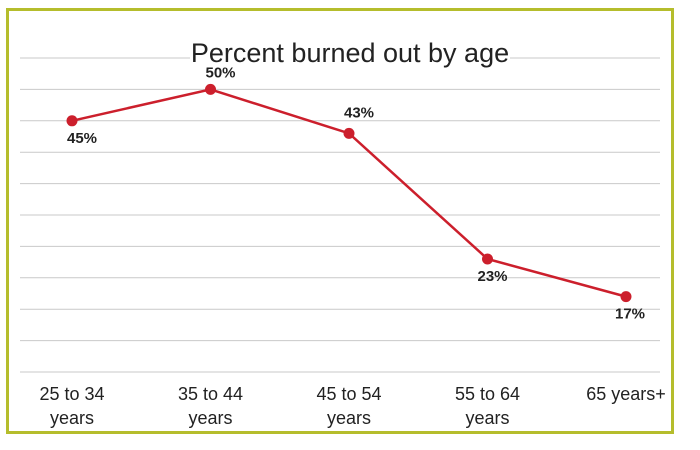 The width and height of the screenshot is (700, 450). What do you see at coordinates (630, 314) in the screenshot?
I see `data-label: 17%` at bounding box center [630, 314].